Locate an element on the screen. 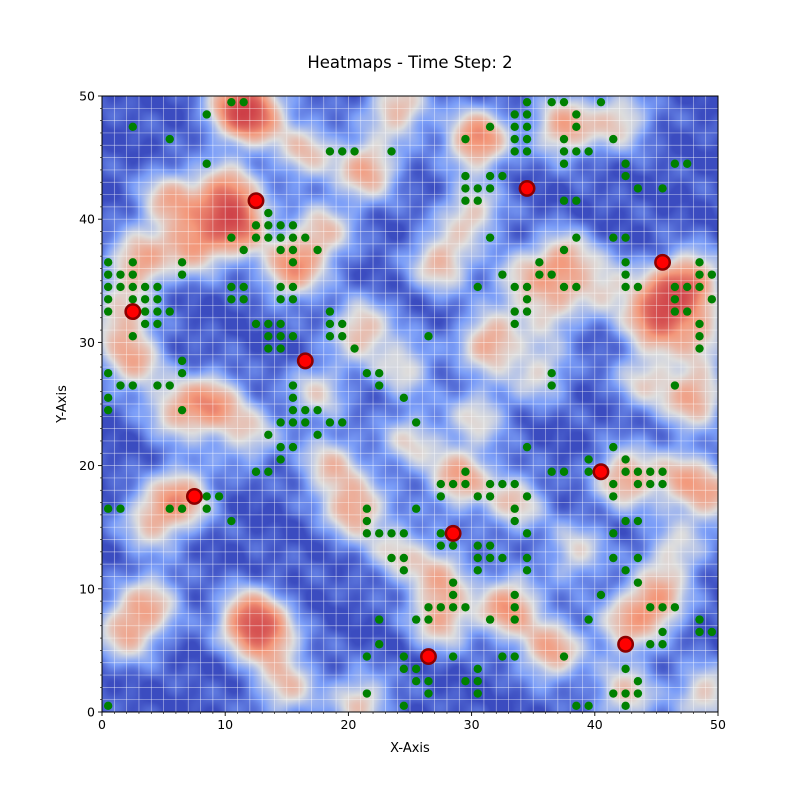  x-axis-label: X-Axis is located at coordinates (410, 748).